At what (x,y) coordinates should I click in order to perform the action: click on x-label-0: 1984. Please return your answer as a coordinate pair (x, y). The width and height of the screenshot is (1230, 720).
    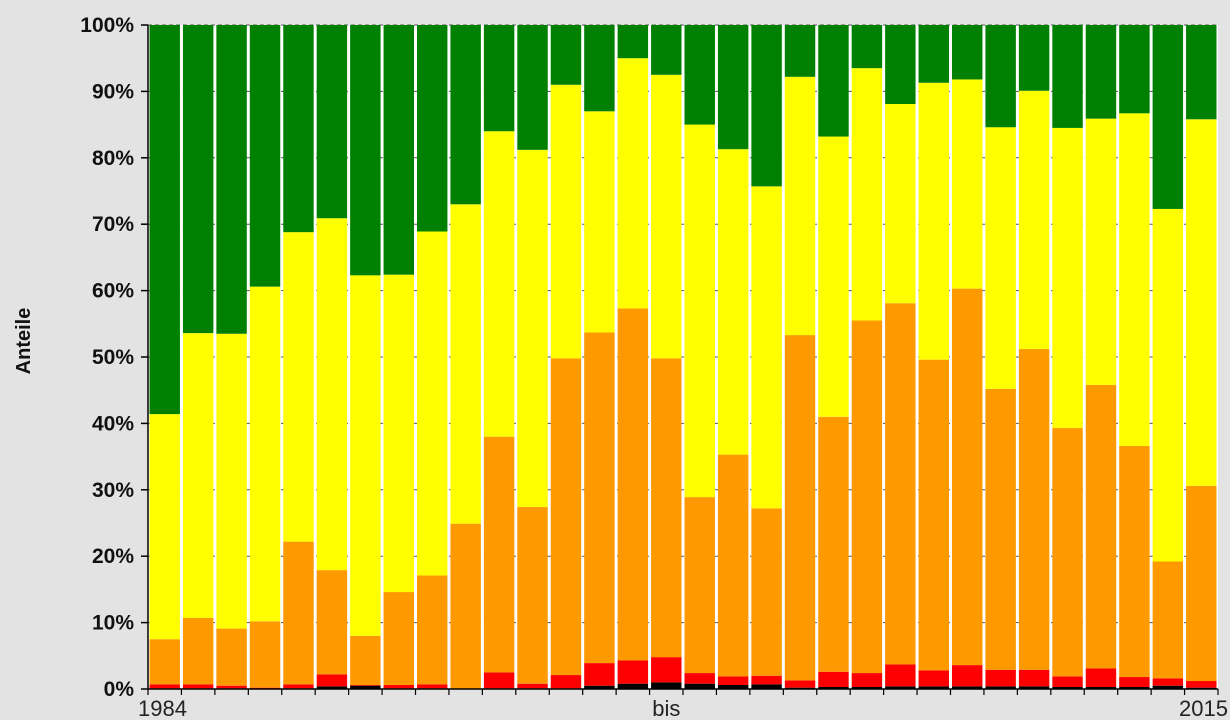
    Looking at the image, I should click on (162, 708).